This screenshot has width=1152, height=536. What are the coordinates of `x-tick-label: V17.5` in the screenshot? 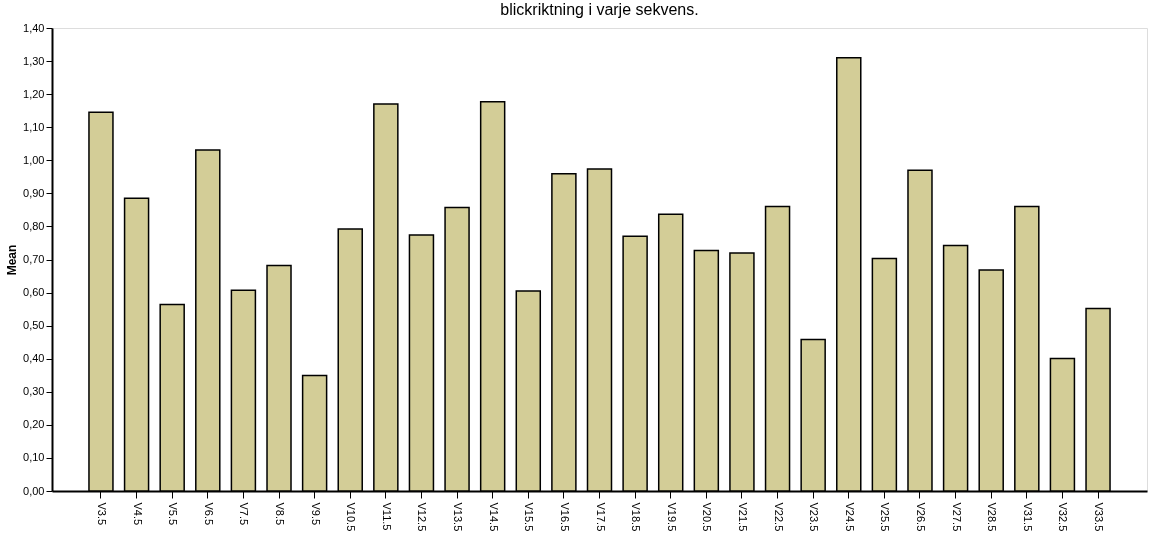 It's located at (600, 517).